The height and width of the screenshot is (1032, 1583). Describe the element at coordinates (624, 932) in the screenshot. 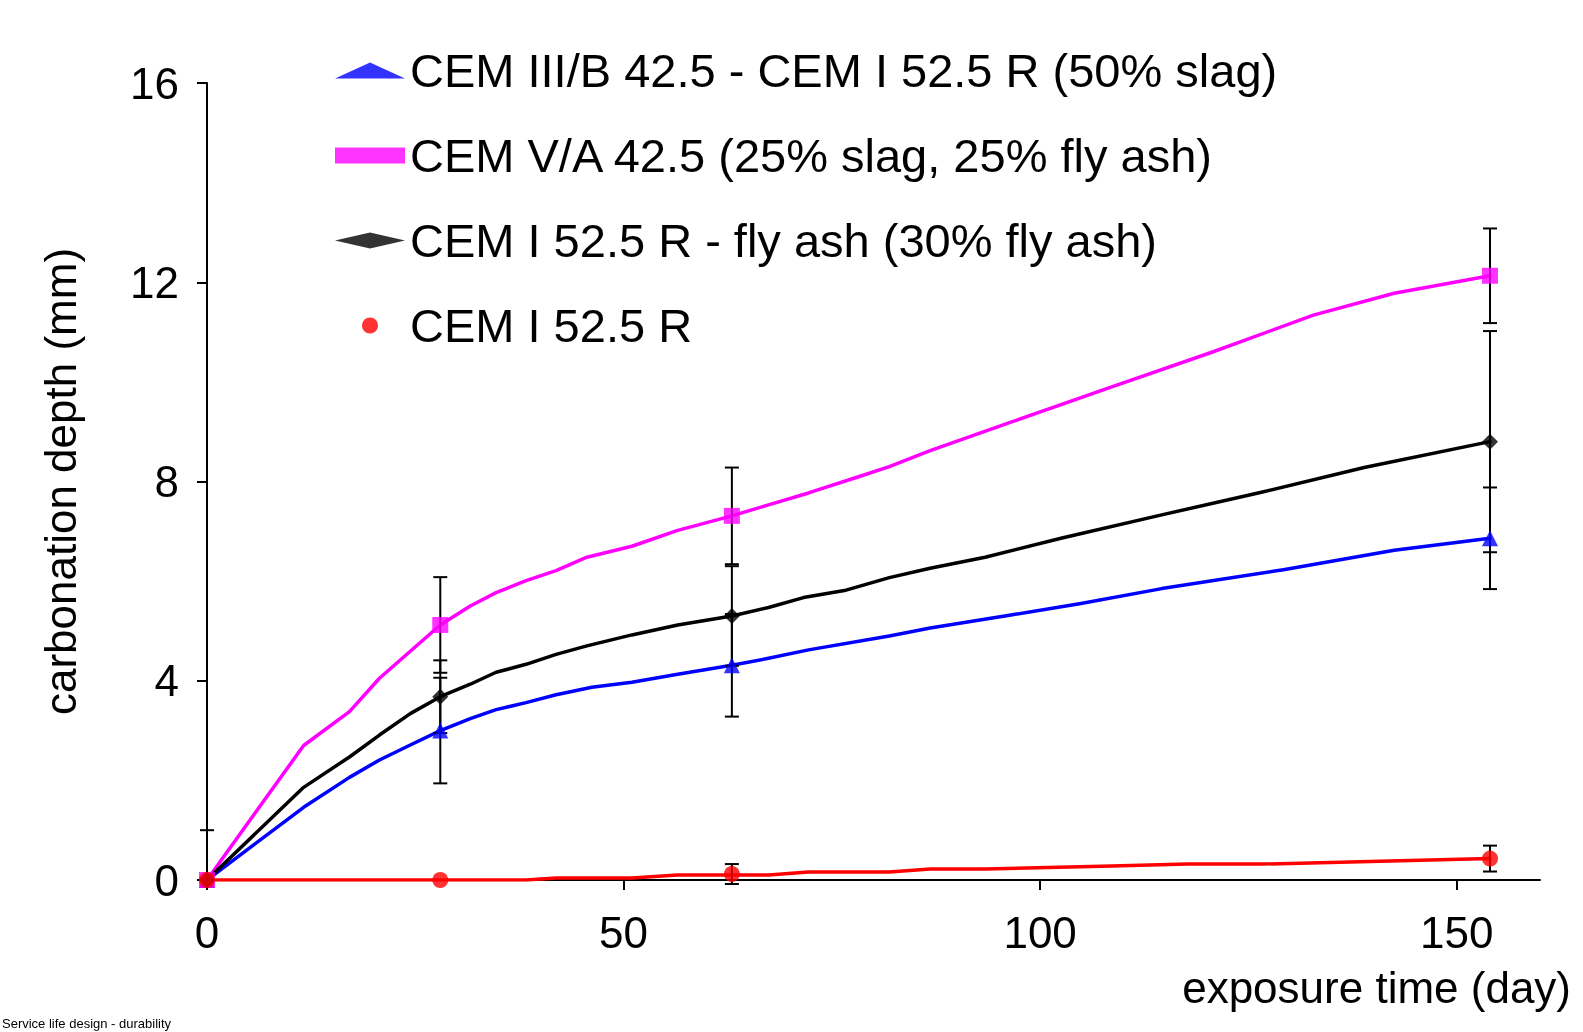

I see `x-tick-label: 50` at that location.